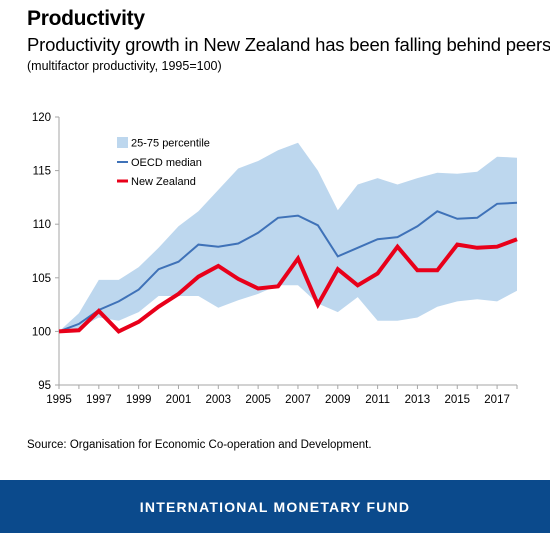 The height and width of the screenshot is (533, 550). What do you see at coordinates (170, 144) in the screenshot?
I see `legend-label-band: 25-75 percentile` at bounding box center [170, 144].